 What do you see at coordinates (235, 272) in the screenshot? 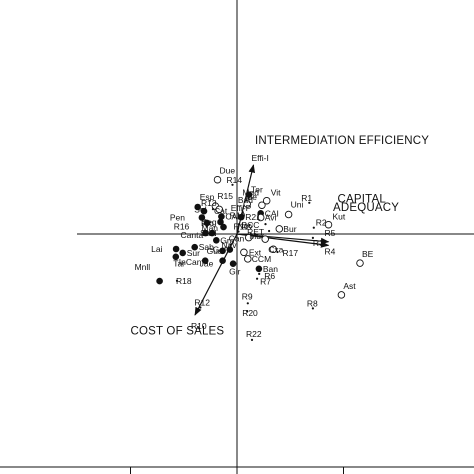
I see `label-gir: Gir` at bounding box center [235, 272].